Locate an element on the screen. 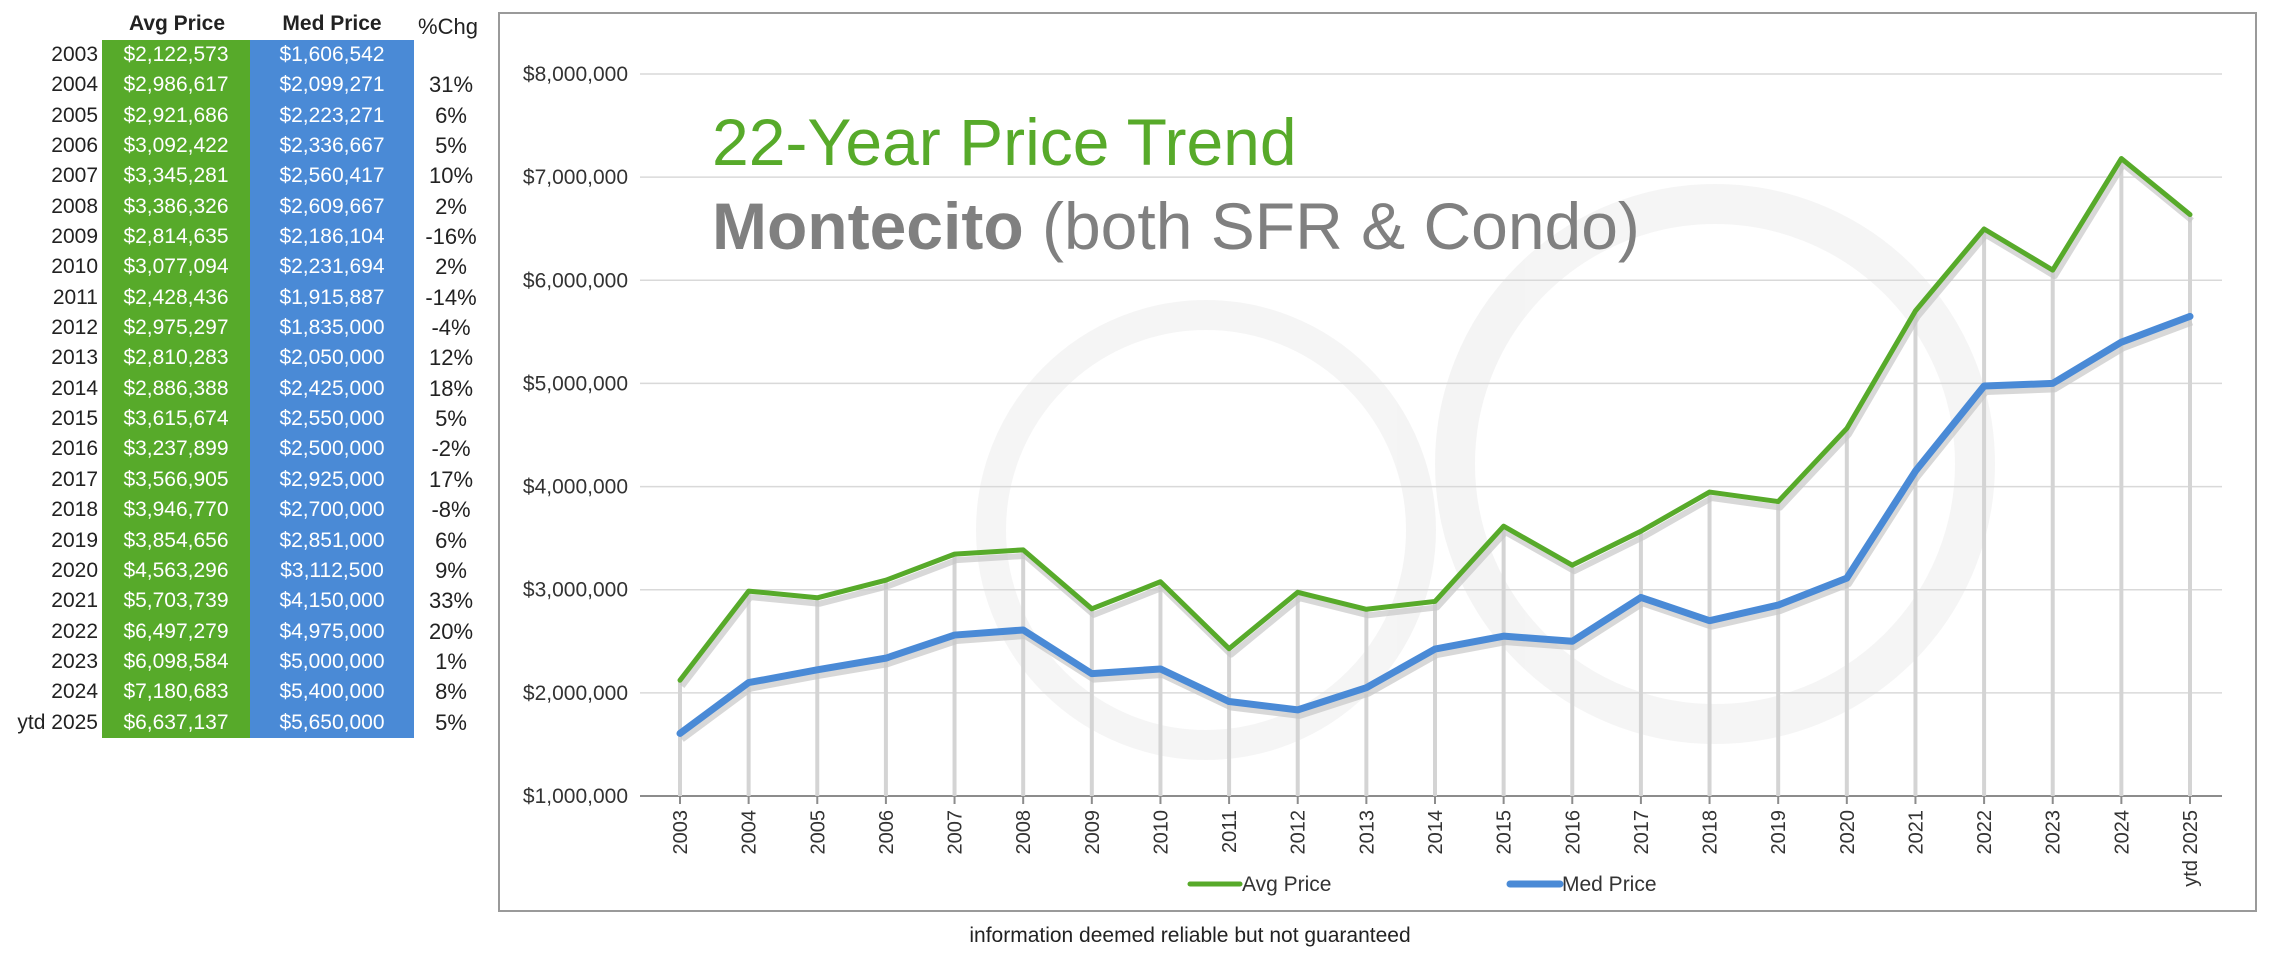  x-tick-label: 2005 is located at coordinates (818, 832).